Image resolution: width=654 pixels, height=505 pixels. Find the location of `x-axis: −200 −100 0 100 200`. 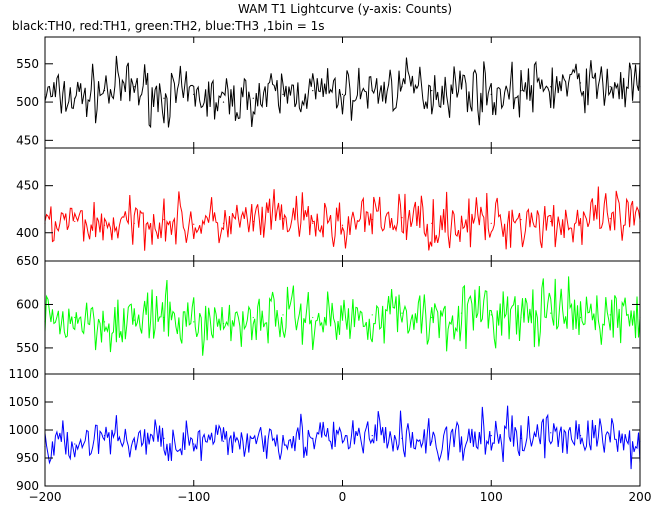

x-axis: −200 −100 0 100 200 is located at coordinates (340, 497).